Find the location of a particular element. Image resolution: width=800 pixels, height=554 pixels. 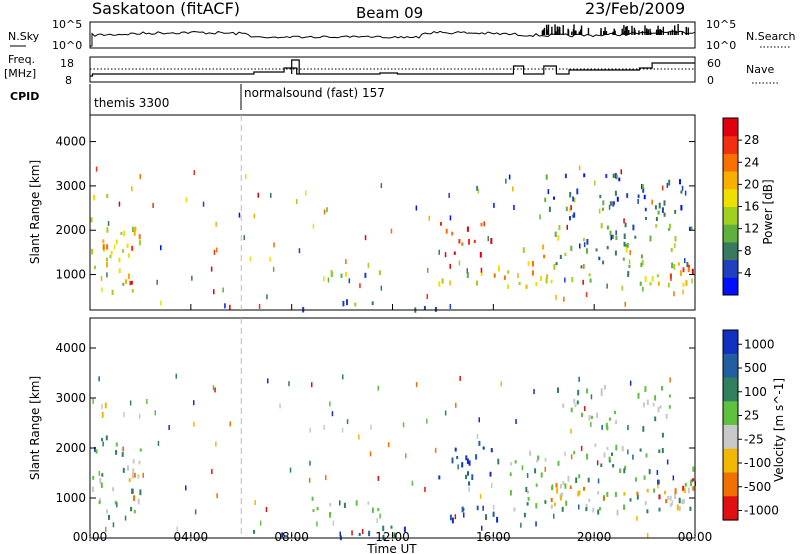

colorbar-tick-label: 12 is located at coordinates (751, 229).